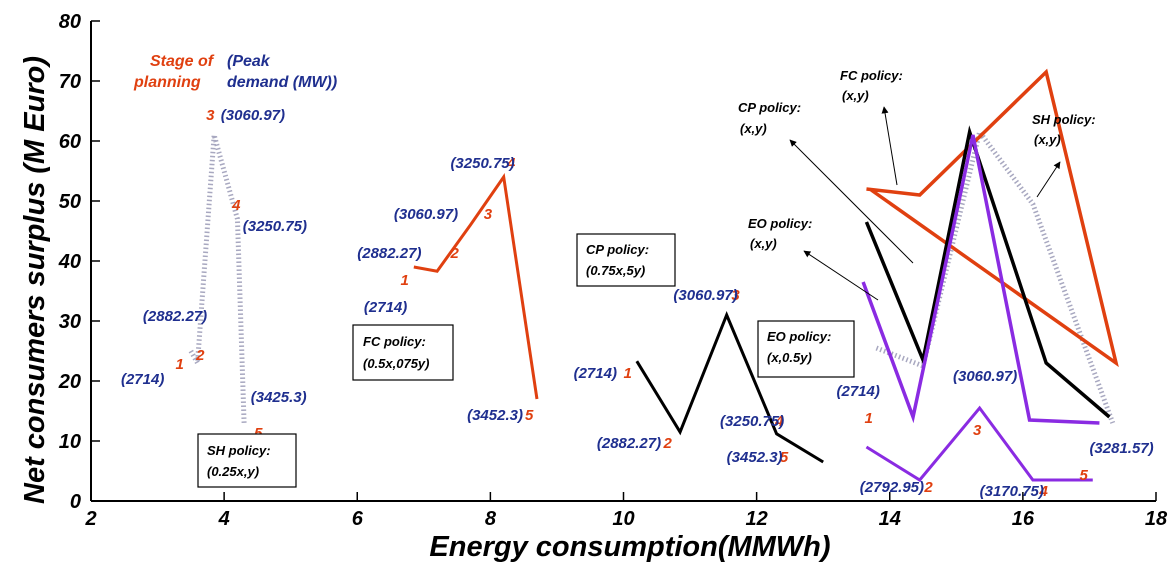 Image resolution: width=1174 pixels, height=562 pixels. Describe the element at coordinates (70, 442) in the screenshot. I see `y-tick-label: 10` at that location.